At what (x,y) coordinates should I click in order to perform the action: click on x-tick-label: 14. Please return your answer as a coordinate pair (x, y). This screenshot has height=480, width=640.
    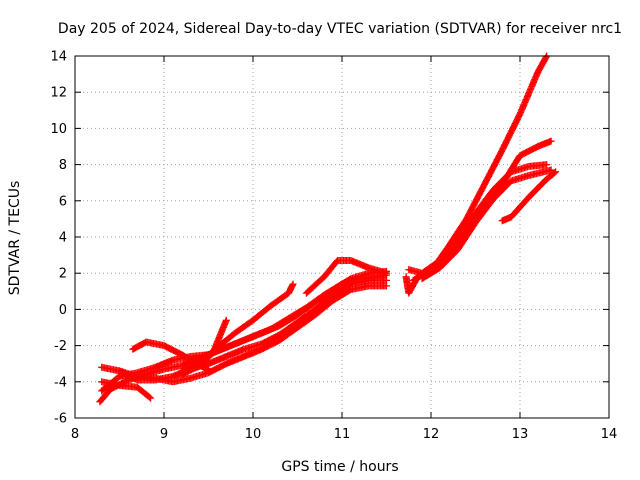
    Looking at the image, I should click on (609, 434).